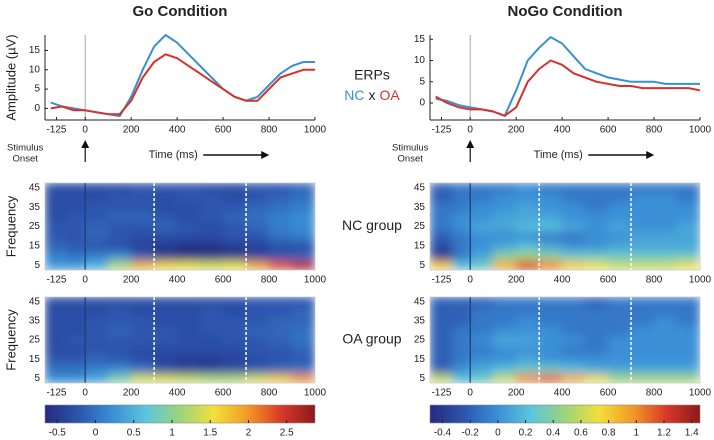  What do you see at coordinates (420, 207) in the screenshot?
I see `y-tick-label: 35` at bounding box center [420, 207].